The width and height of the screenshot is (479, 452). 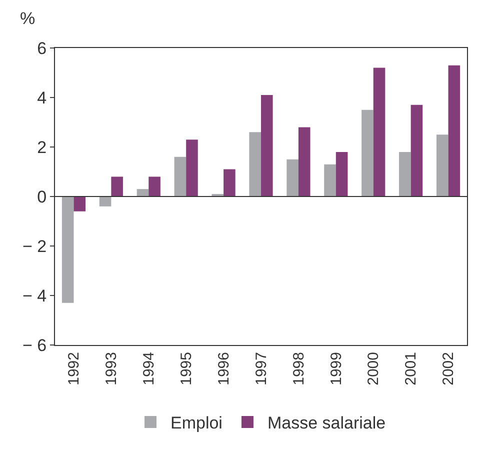 I want to click on y-tick-label: 0, so click(x=42, y=196).